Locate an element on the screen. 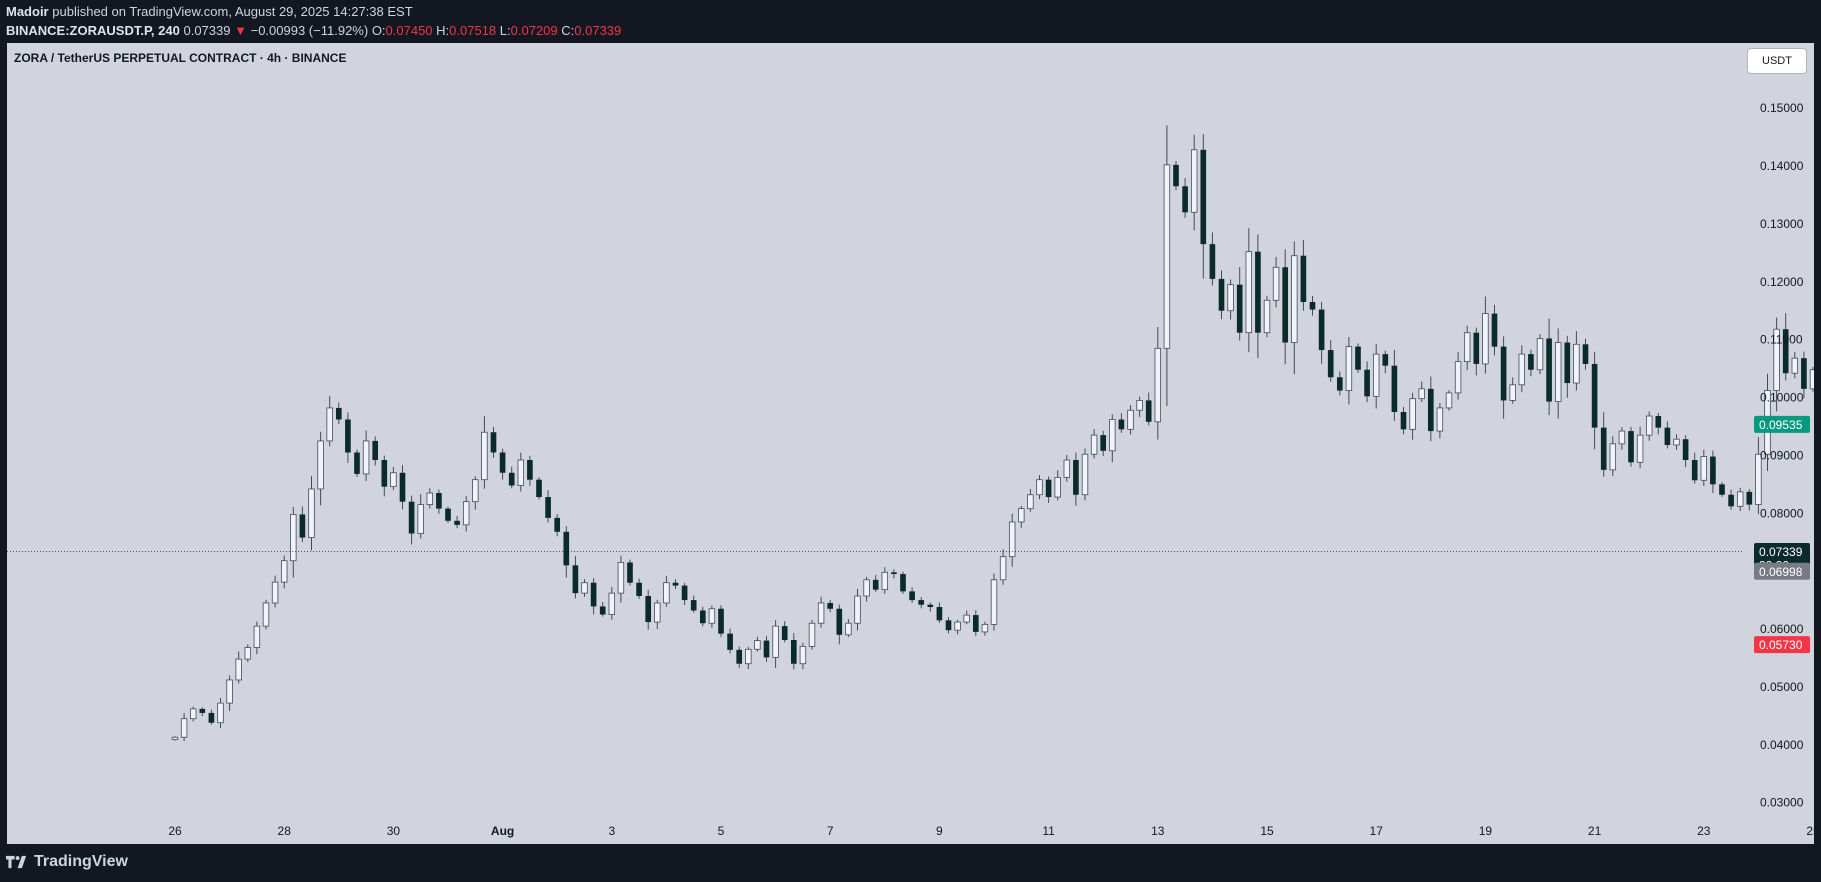 This screenshot has width=1821, height=882. x-tick-label: 5 is located at coordinates (721, 831).